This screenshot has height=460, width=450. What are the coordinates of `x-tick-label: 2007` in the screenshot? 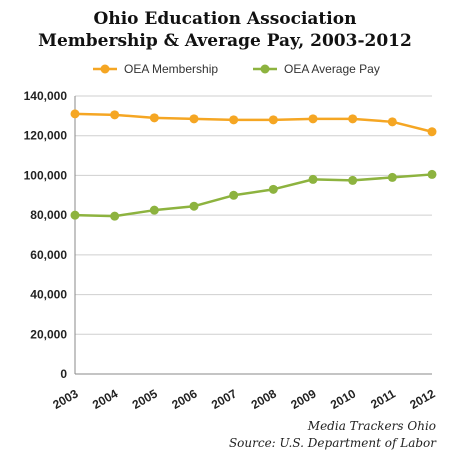 It's located at (224, 399).